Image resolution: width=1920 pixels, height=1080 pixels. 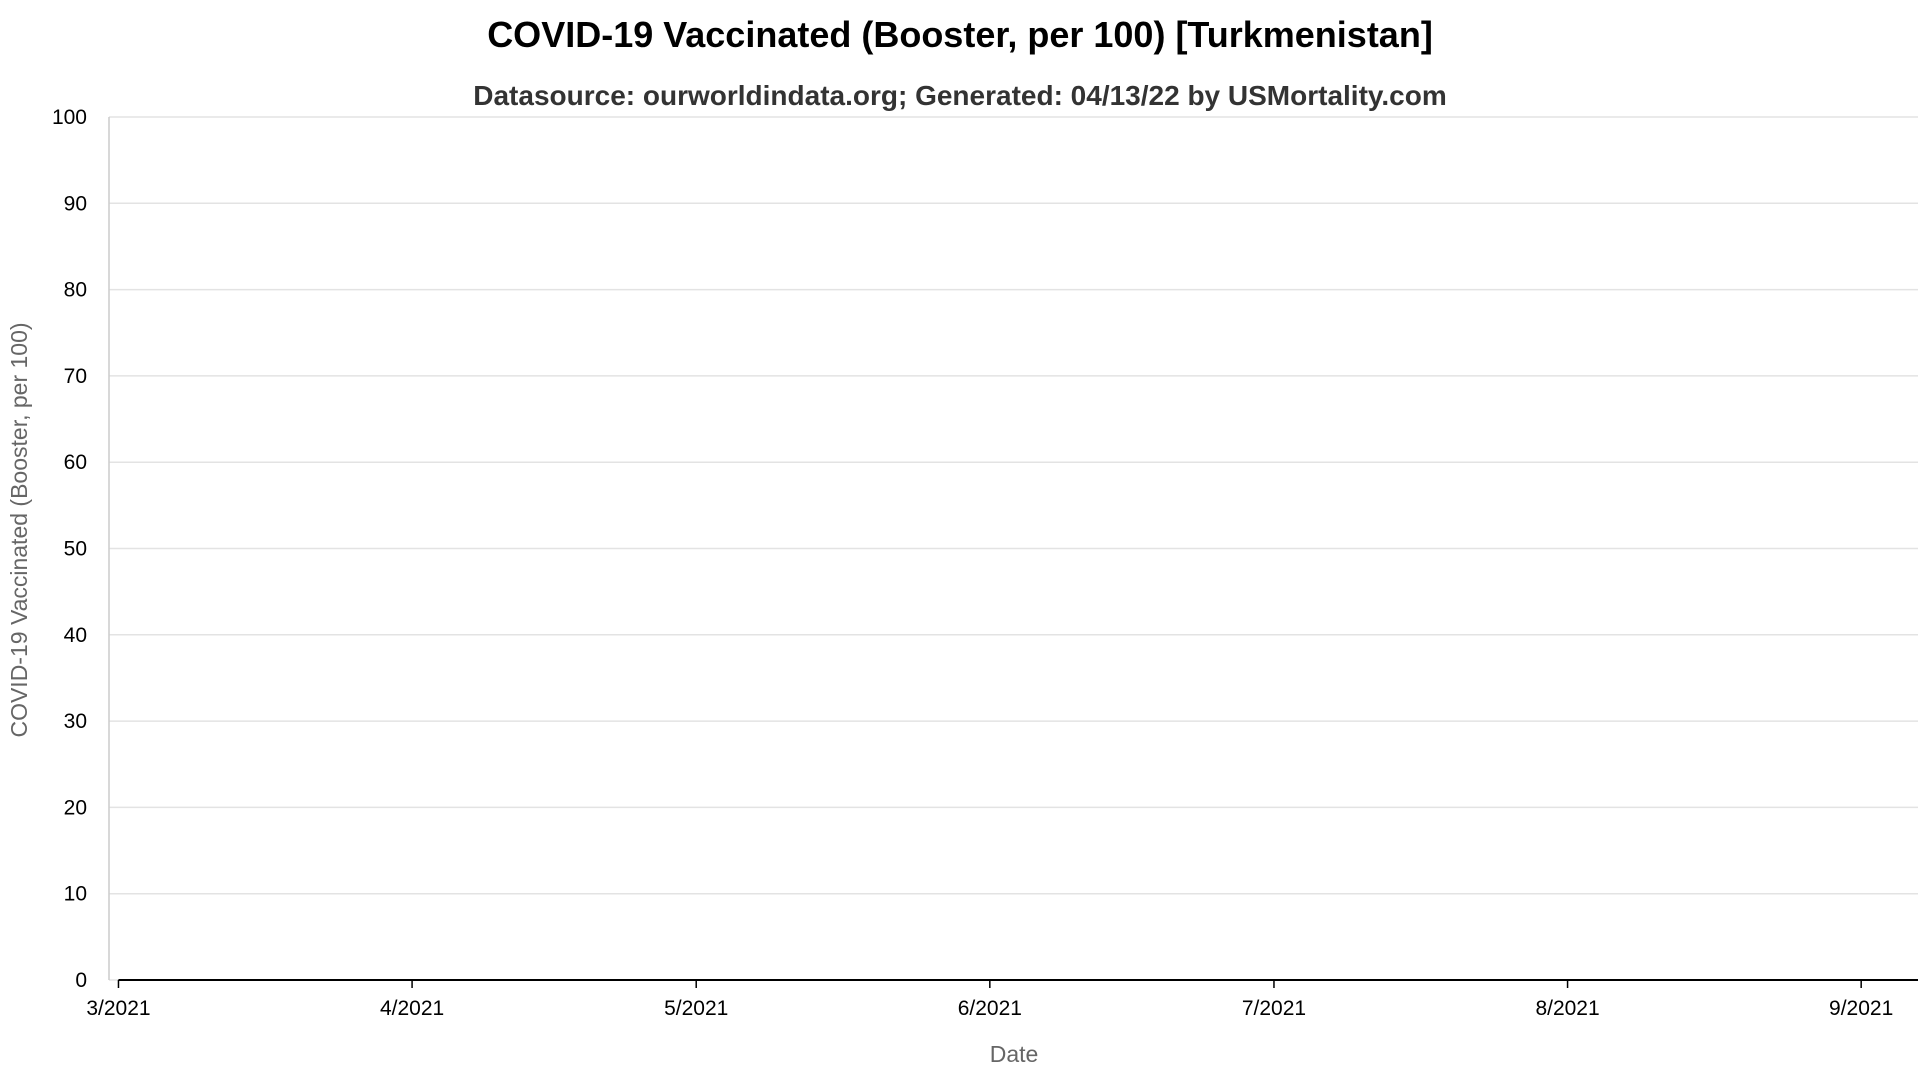 I want to click on y-tick-label: 70, so click(x=75, y=376).